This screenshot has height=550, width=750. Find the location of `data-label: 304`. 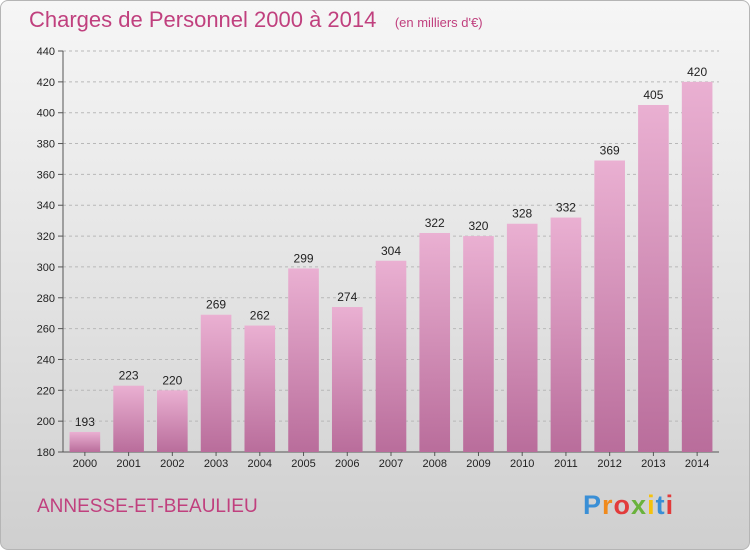

data-label: 304 is located at coordinates (391, 251).